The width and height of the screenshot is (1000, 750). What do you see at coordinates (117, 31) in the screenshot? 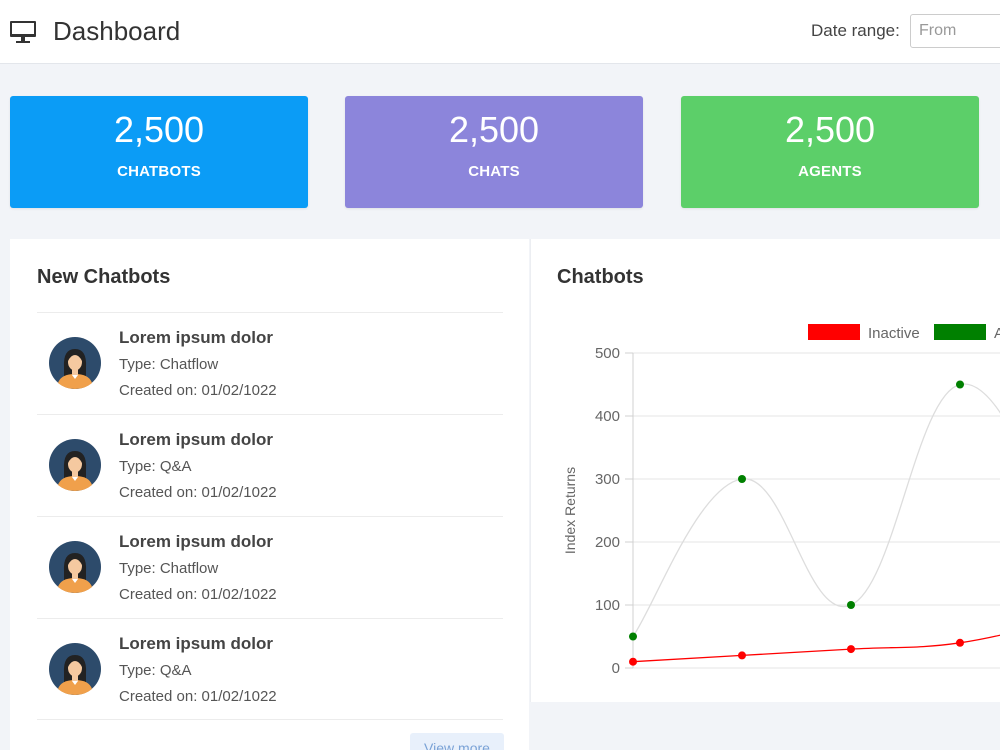
I see `page-title: Dashboard` at bounding box center [117, 31].